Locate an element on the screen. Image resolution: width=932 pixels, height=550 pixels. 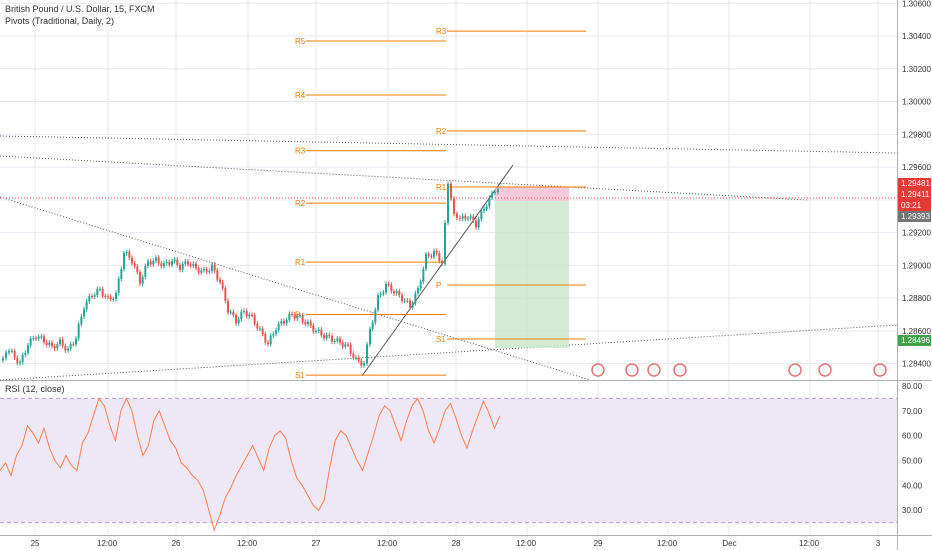
symbol-title: British Pound / U.S. Dollar, 15, FXCM is located at coordinates (80, 9).